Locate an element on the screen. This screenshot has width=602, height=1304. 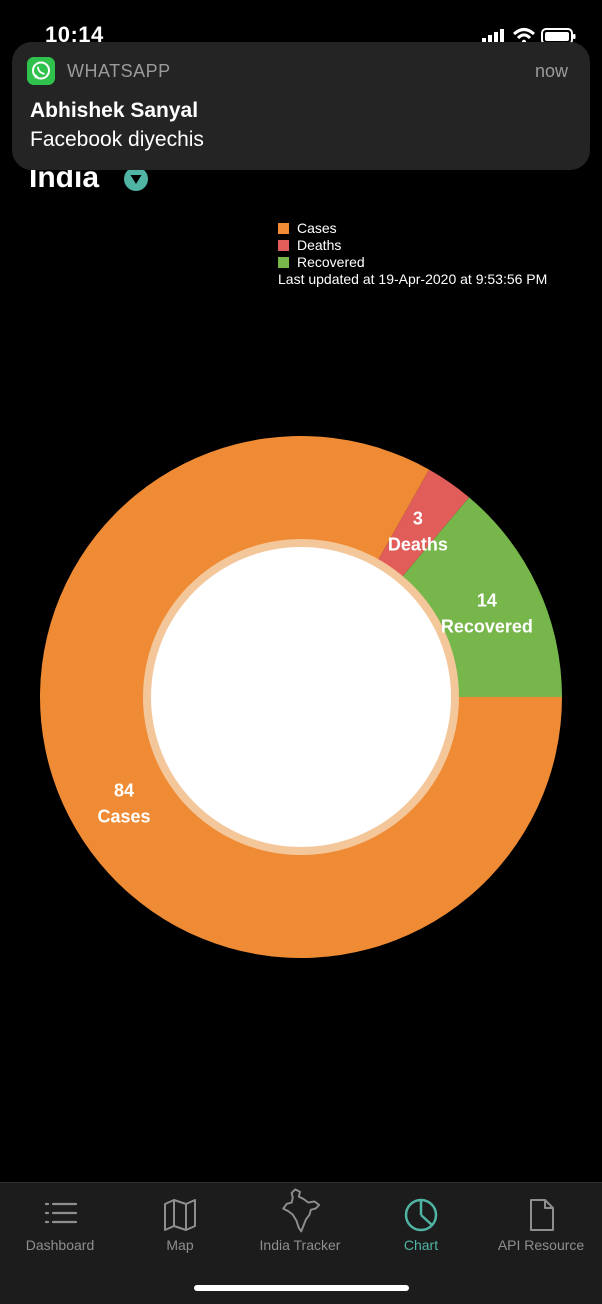
tab-chart: Chart is located at coordinates (421, 1223).